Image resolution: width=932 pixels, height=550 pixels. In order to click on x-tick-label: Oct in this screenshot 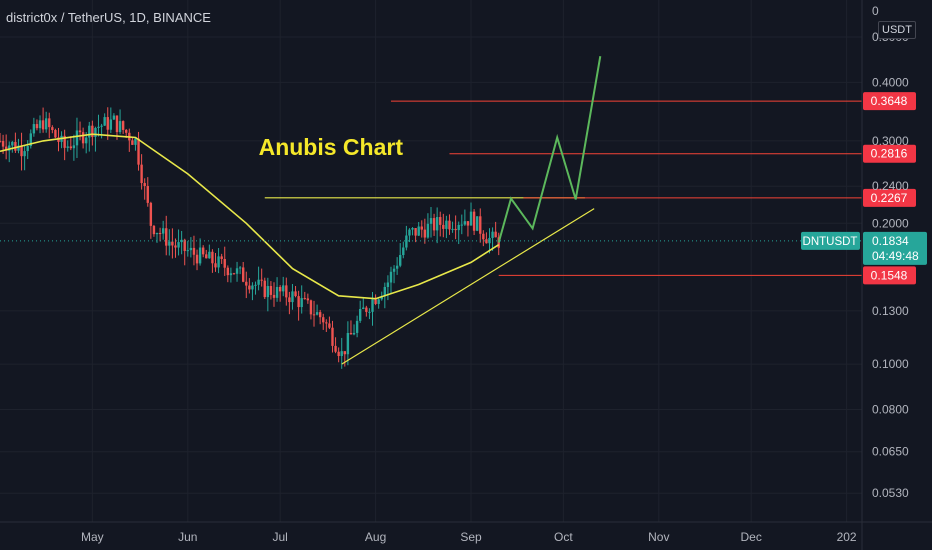, I will do `click(563, 537)`.